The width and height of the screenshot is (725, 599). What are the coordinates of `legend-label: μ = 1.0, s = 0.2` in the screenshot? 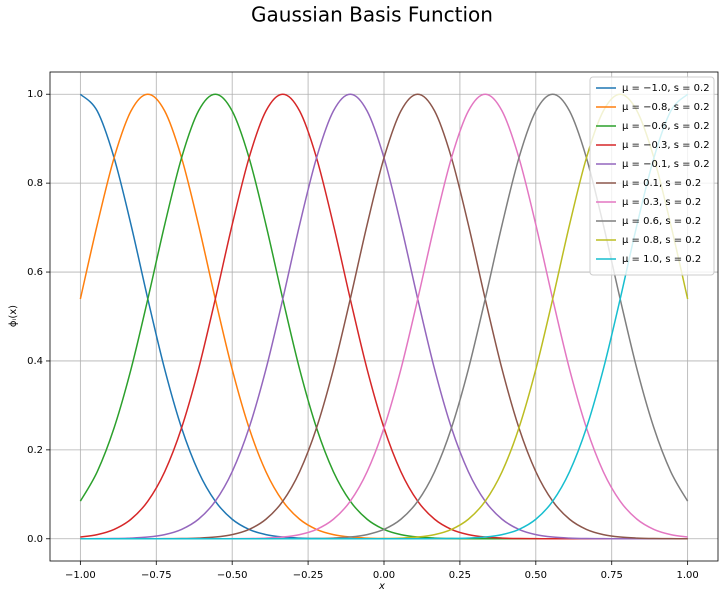 It's located at (661, 259).